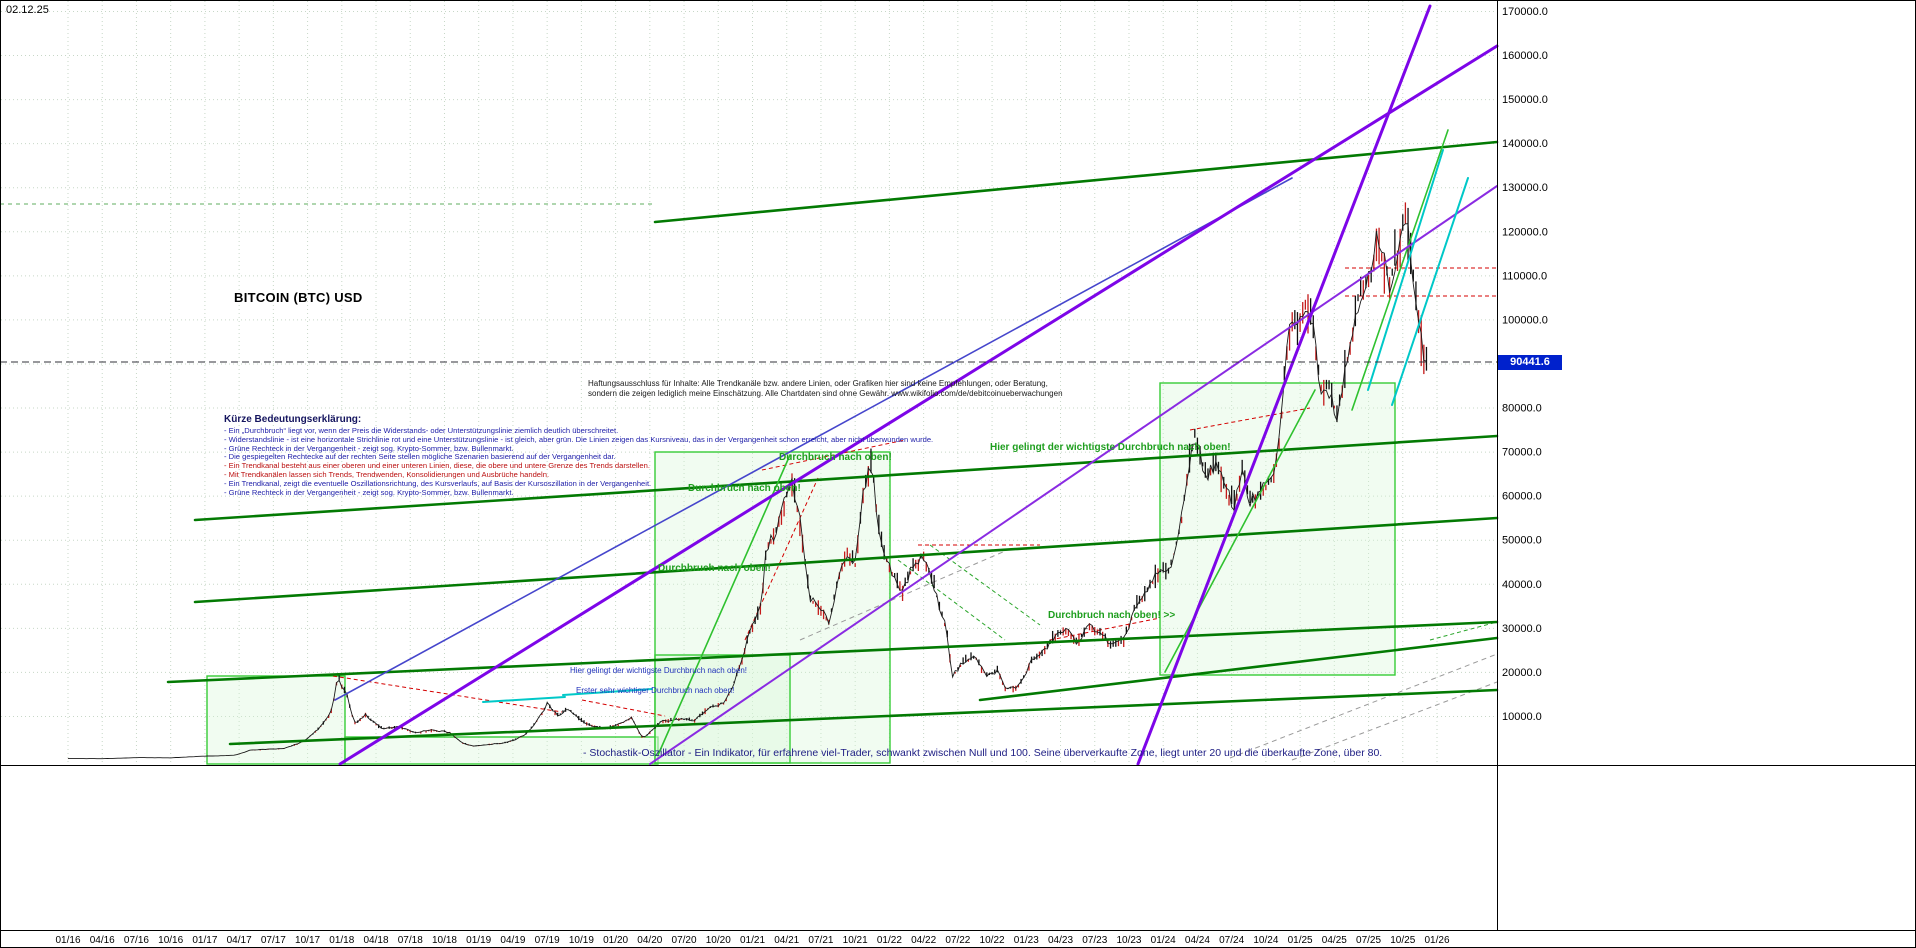 The image size is (1916, 948). Describe the element at coordinates (786, 940) in the screenshot. I see `x-axis-label: 04/21` at that location.